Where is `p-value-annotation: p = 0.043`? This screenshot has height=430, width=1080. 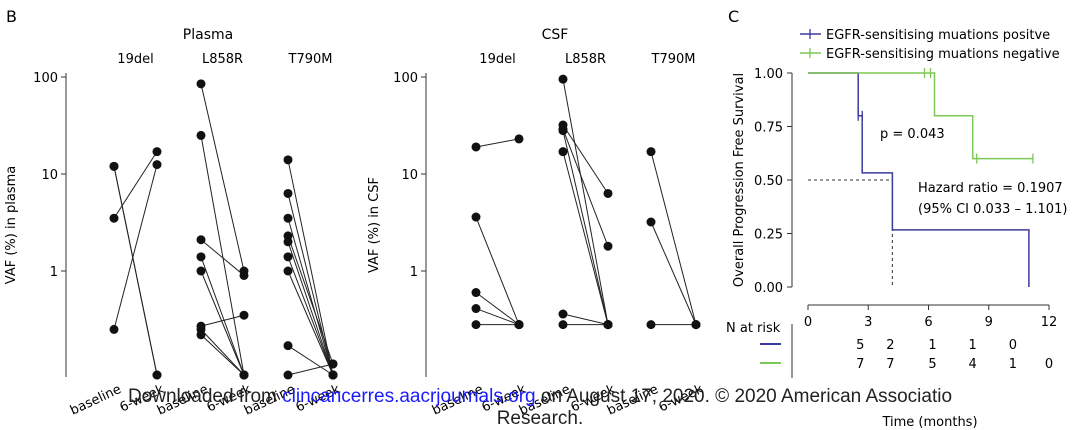
p-value-annotation: p = 0.043 is located at coordinates (912, 134).